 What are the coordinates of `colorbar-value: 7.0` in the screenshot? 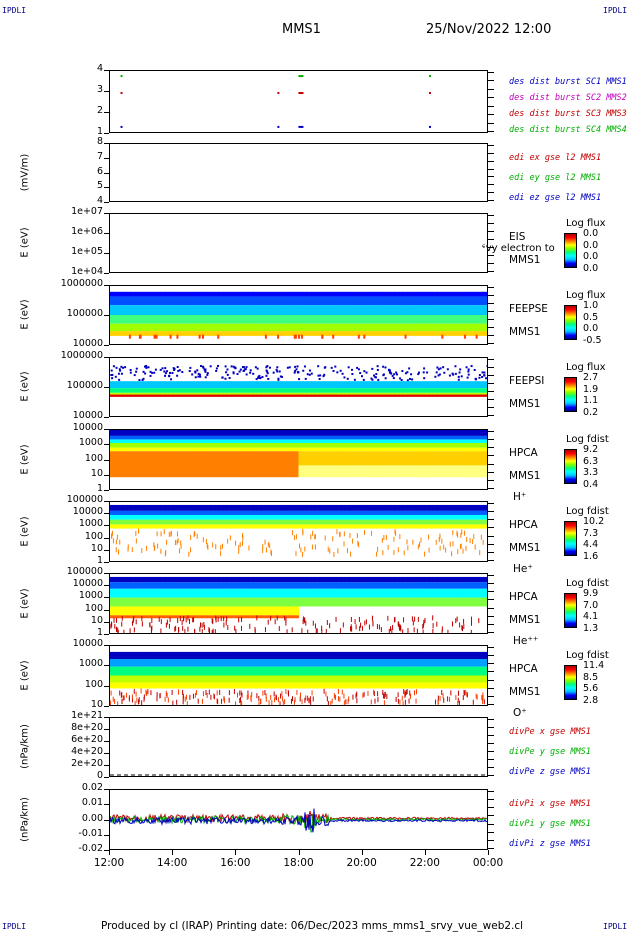 It's located at (591, 605).